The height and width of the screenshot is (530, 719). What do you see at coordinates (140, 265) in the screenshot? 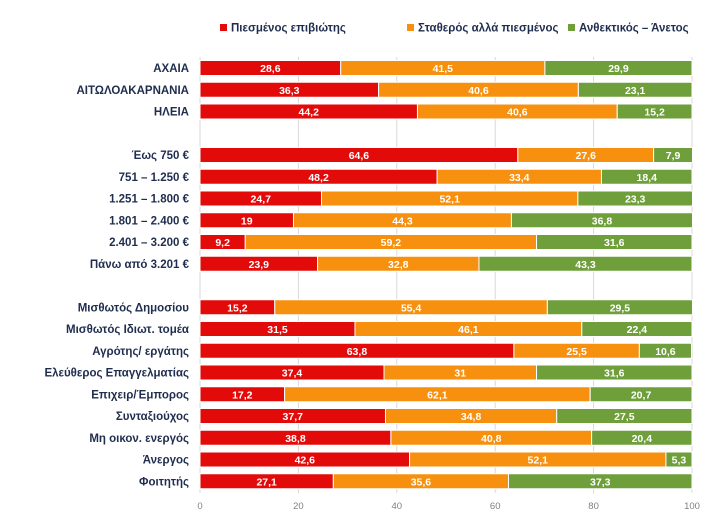
I see `category-label: Πάνω από 3.201 €` at bounding box center [140, 265].